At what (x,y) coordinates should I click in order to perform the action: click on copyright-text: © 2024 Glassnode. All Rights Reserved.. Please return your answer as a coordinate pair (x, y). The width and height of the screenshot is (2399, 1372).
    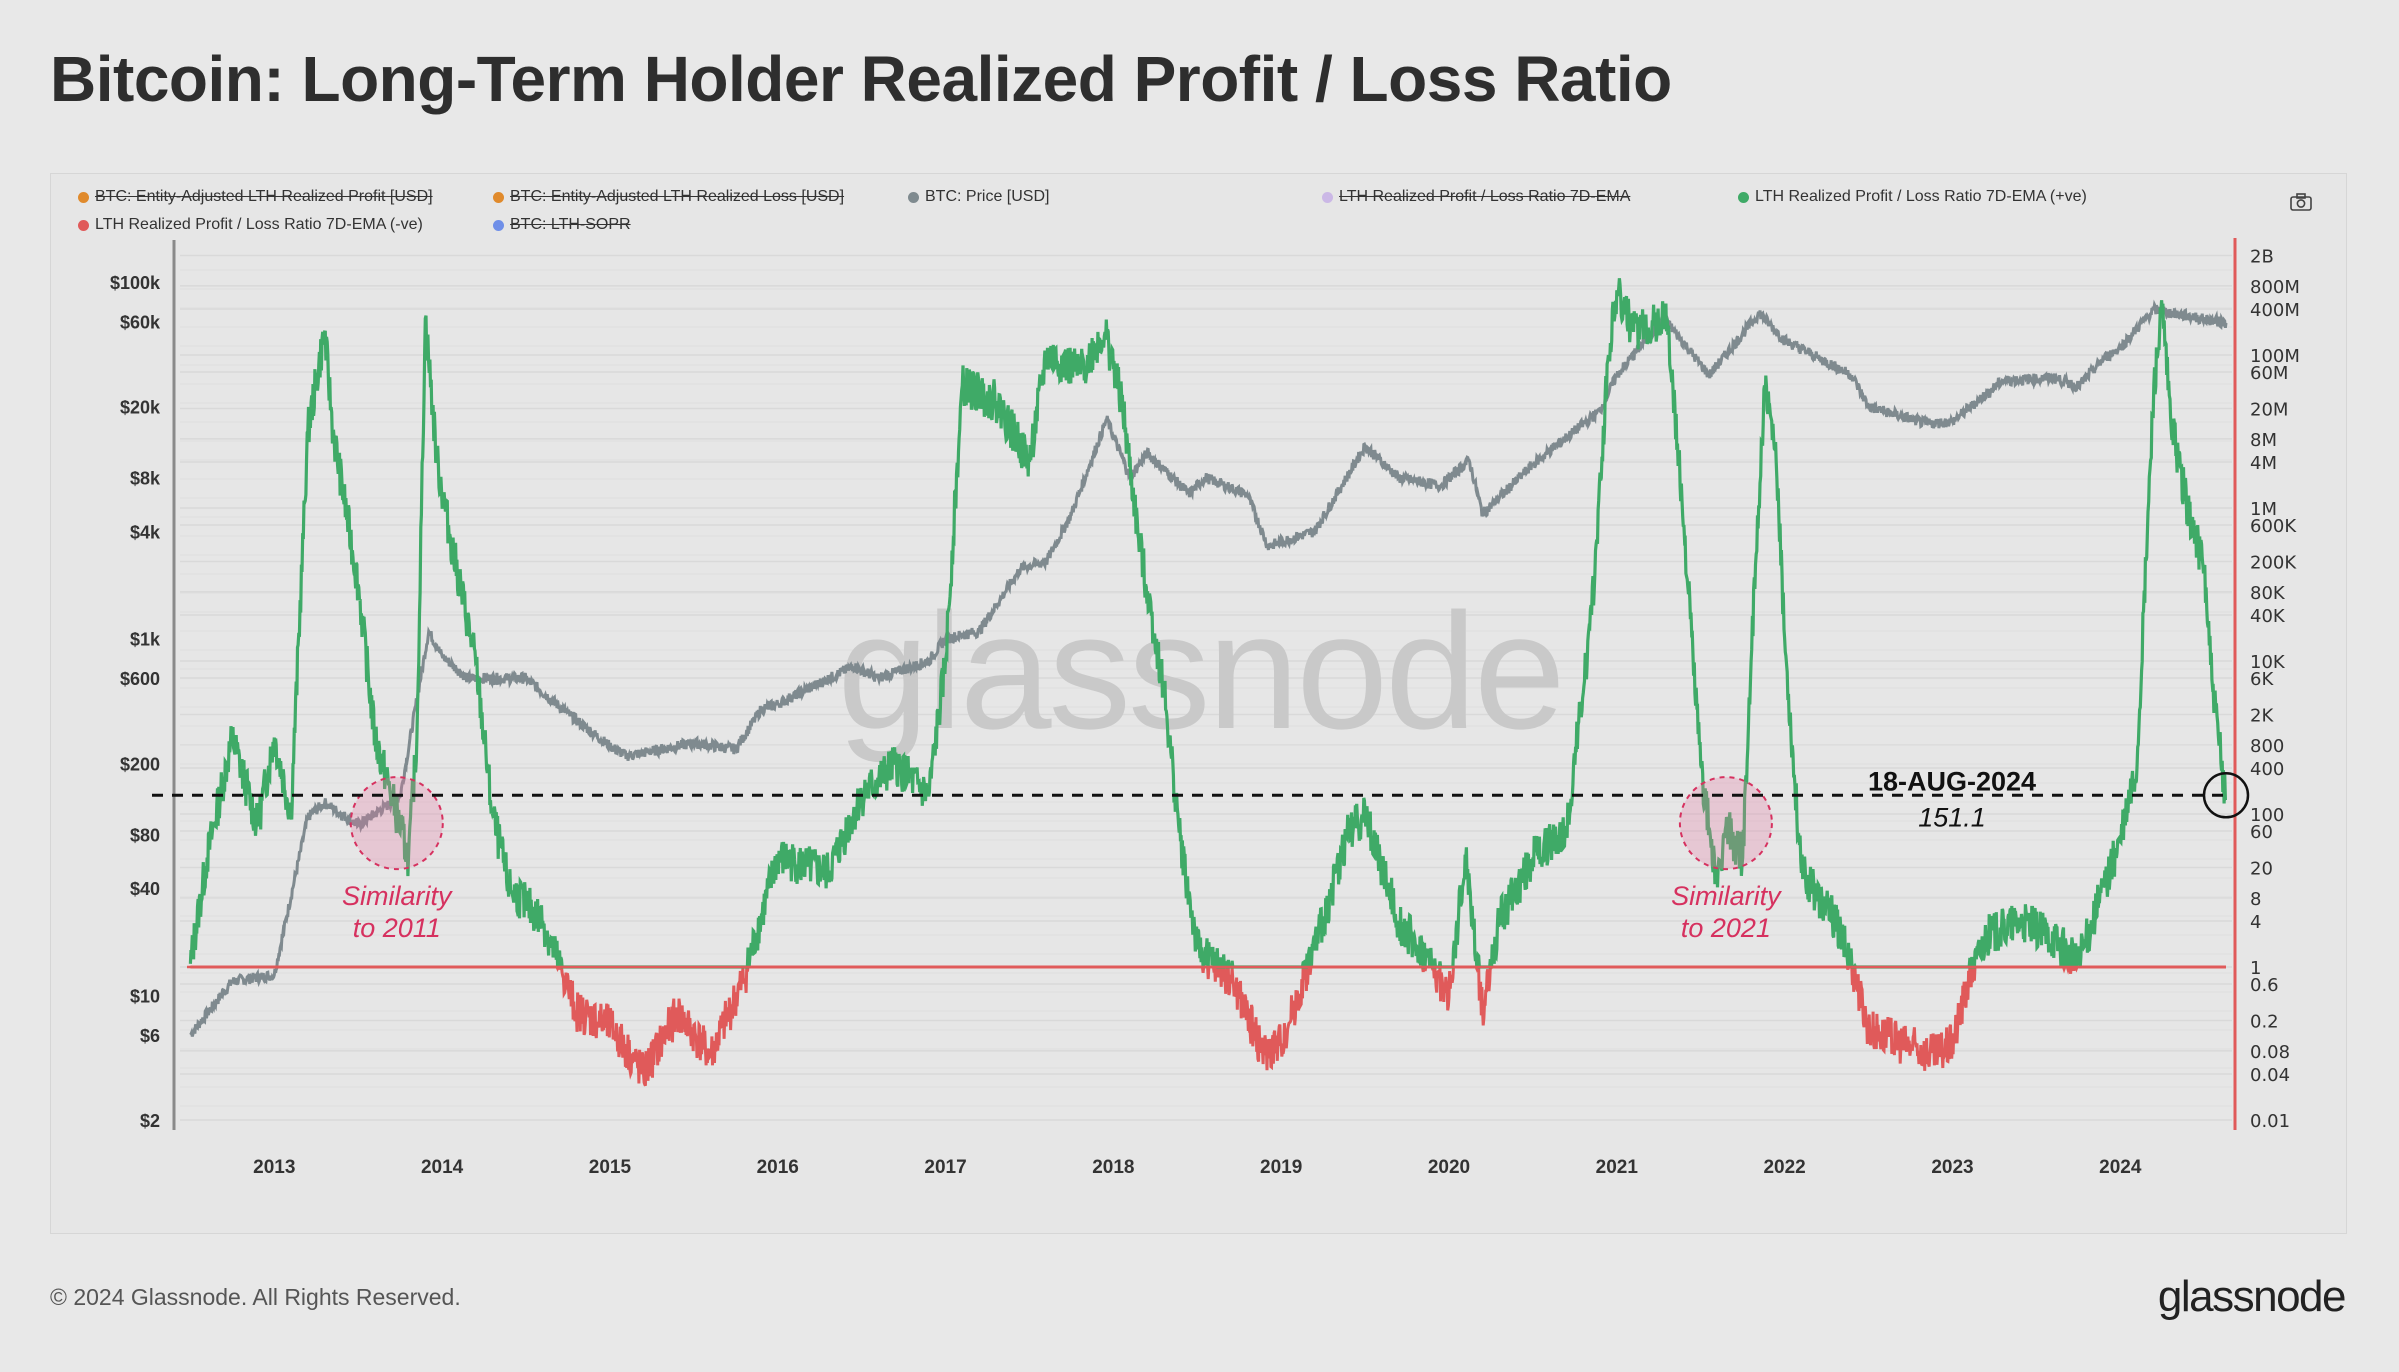
    Looking at the image, I should click on (255, 1297).